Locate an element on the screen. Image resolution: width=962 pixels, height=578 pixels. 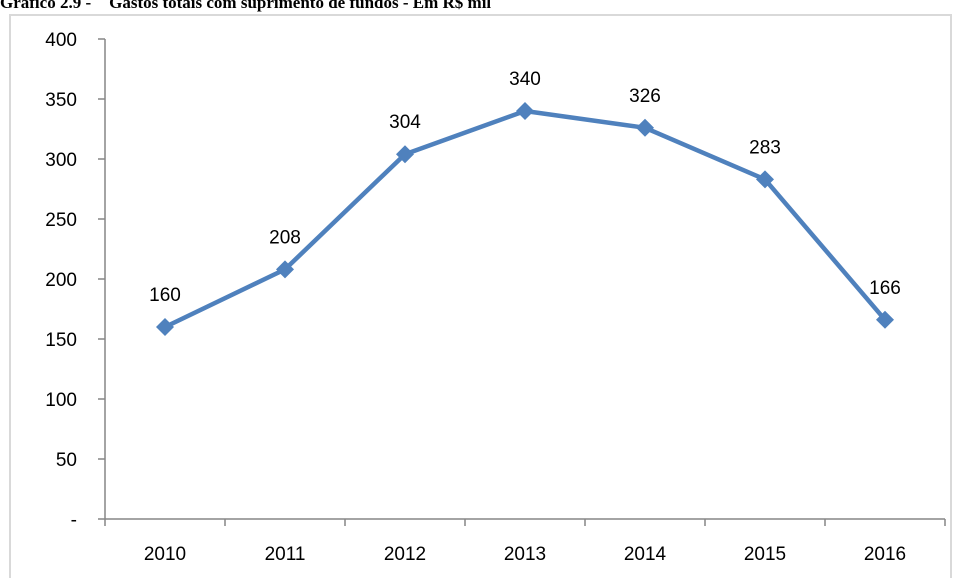
y-tick-label: 200 is located at coordinates (61, 280).